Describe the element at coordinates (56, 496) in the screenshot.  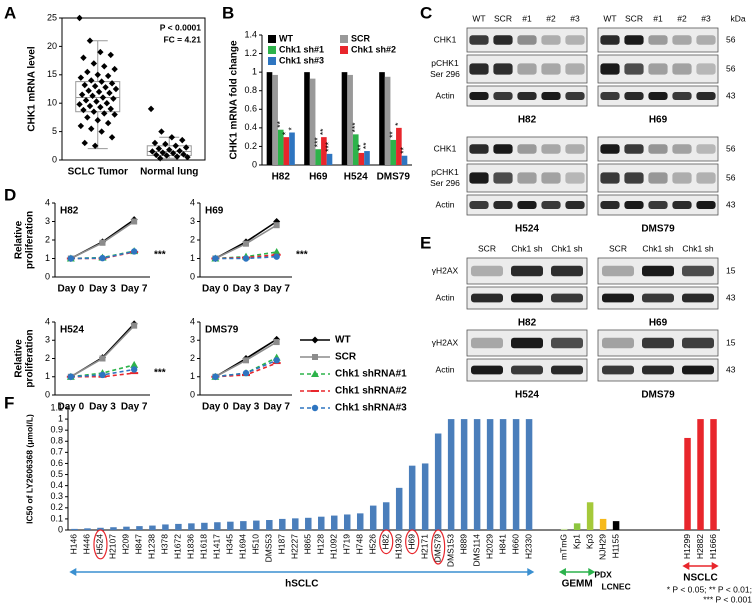
I see `y-tick-label: 0.3` at that location.